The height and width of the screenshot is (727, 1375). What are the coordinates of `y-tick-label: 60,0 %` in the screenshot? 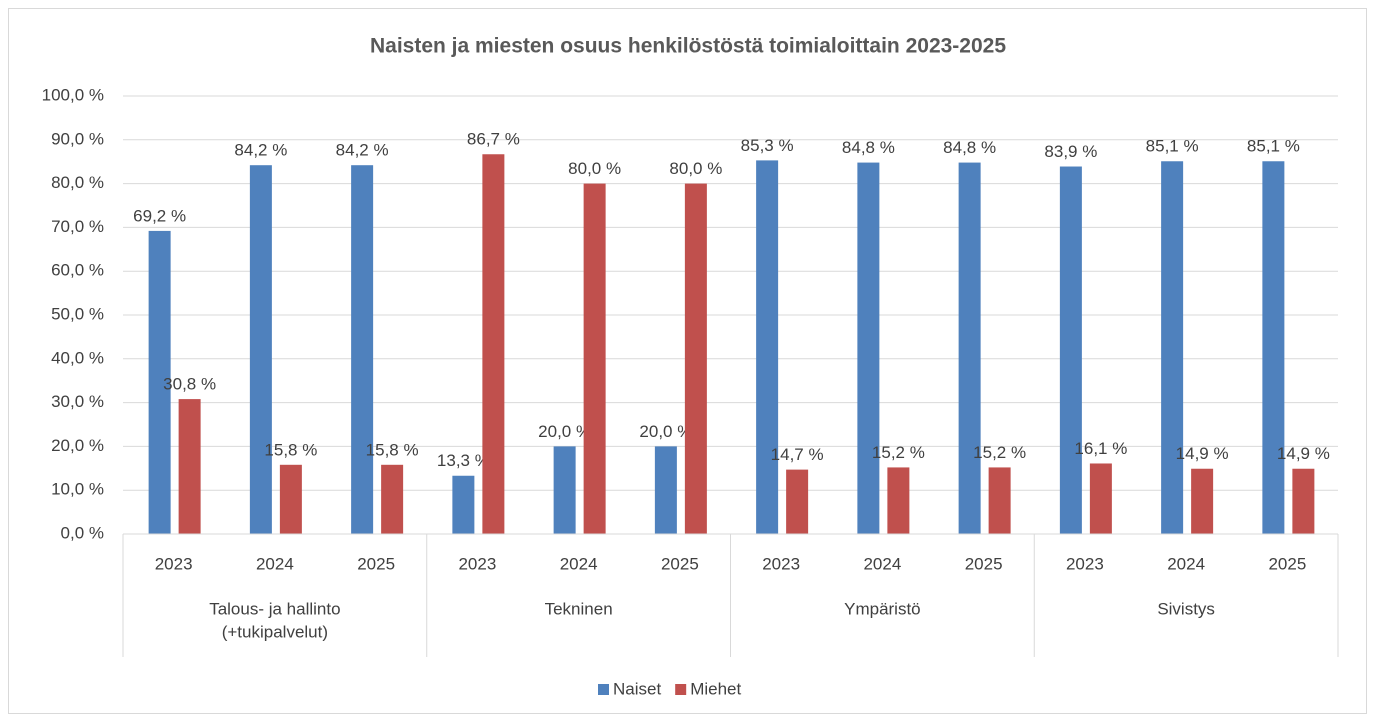 It's located at (77, 270).